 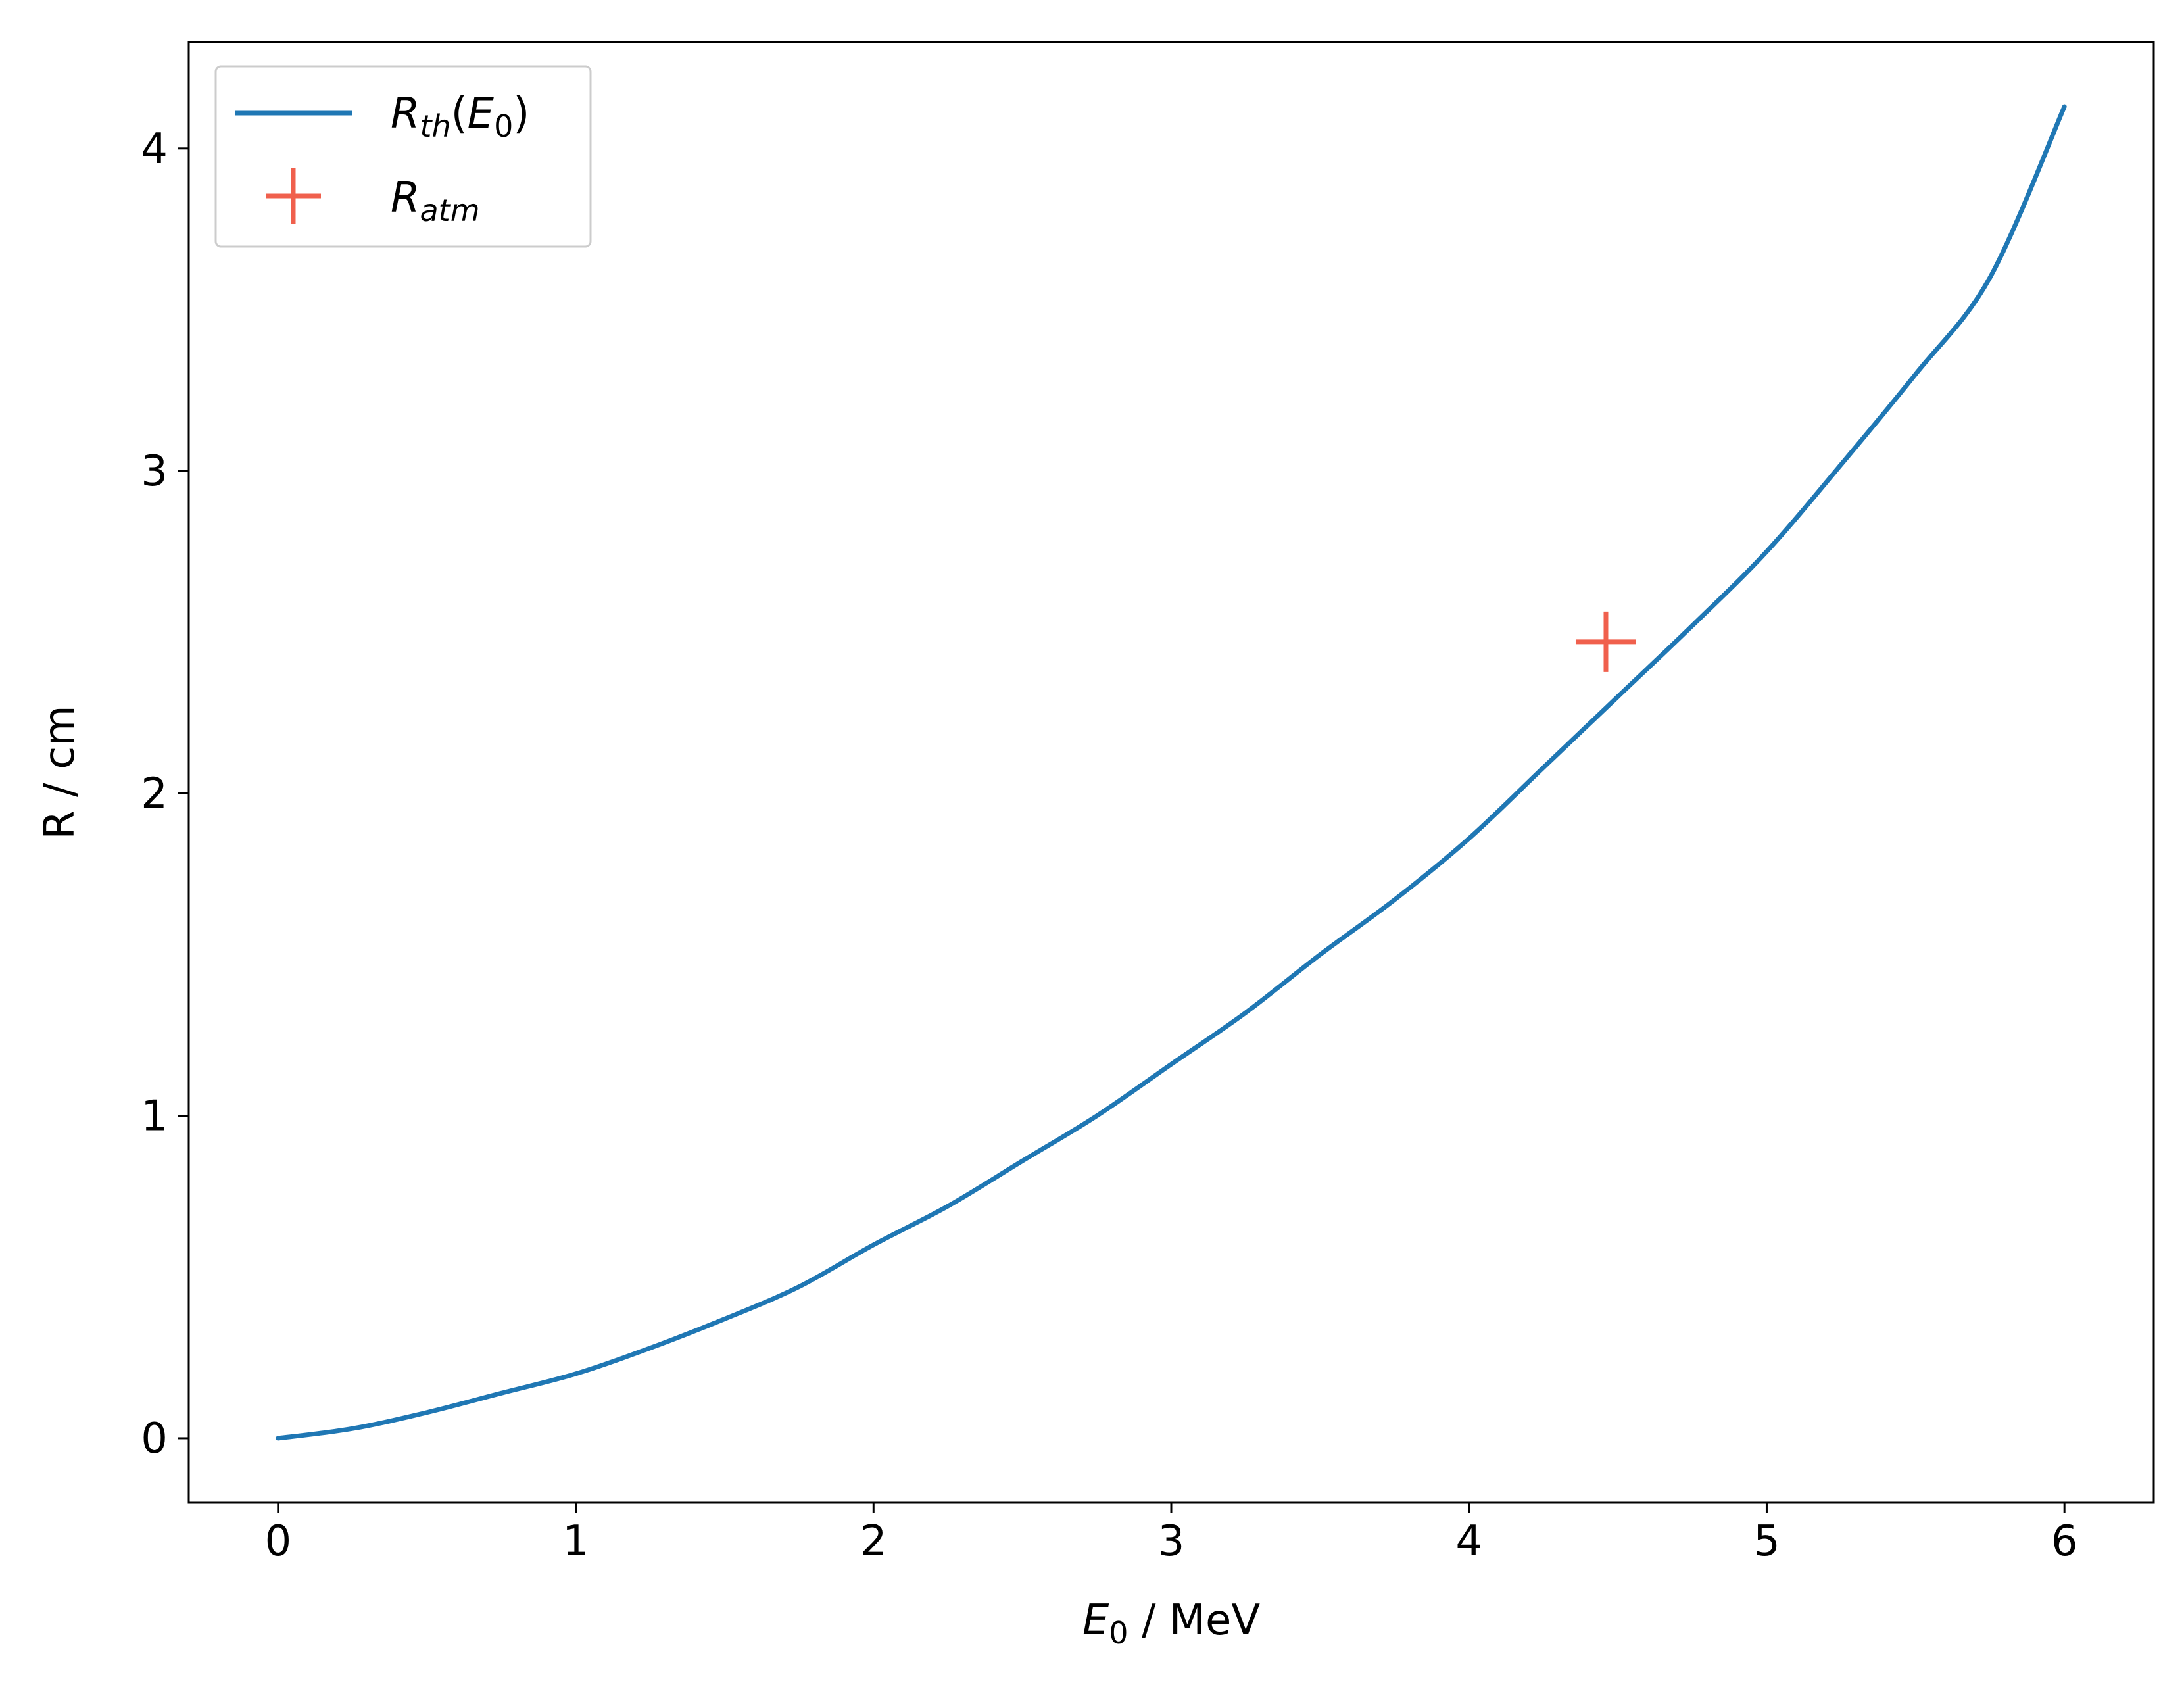 What do you see at coordinates (460, 116) in the screenshot?
I see `legend-label-rth: Rth(E0)` at bounding box center [460, 116].